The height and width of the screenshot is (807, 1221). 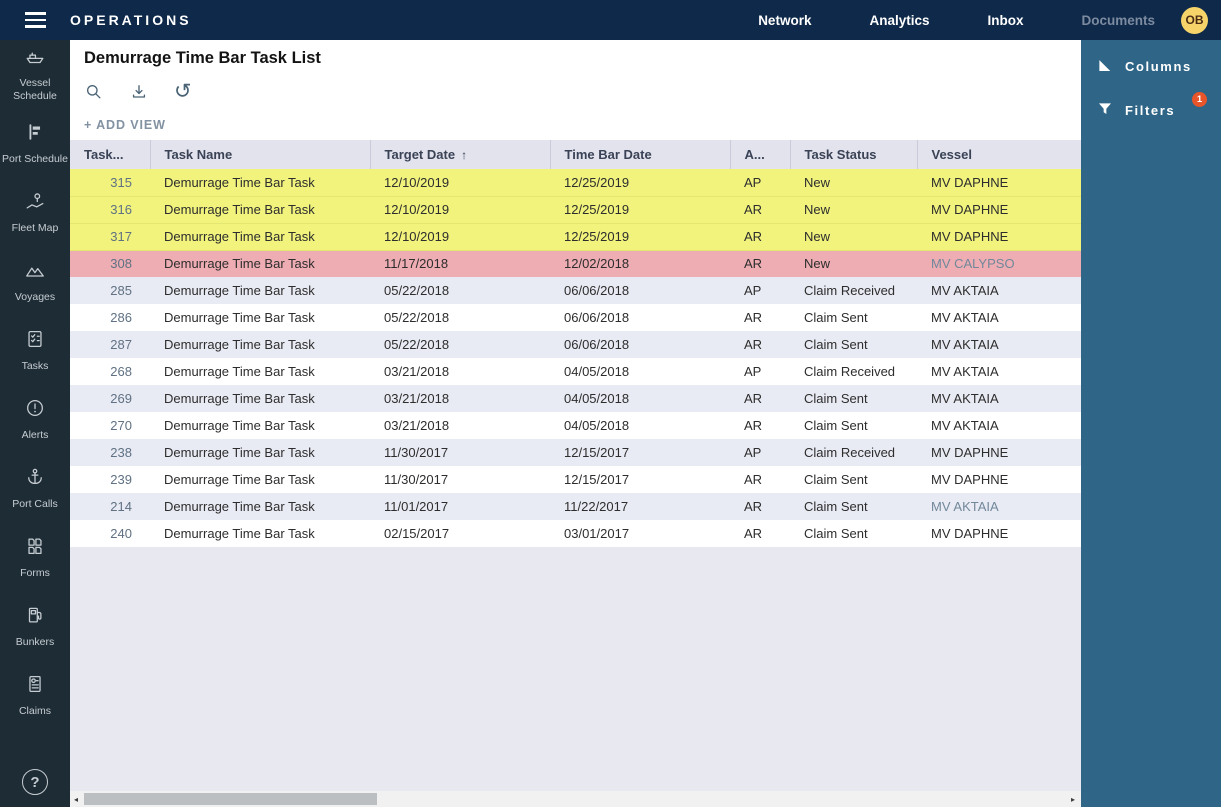 What do you see at coordinates (35, 212) in the screenshot?
I see `sidebar-item-fleet-map: Fleet Map` at bounding box center [35, 212].